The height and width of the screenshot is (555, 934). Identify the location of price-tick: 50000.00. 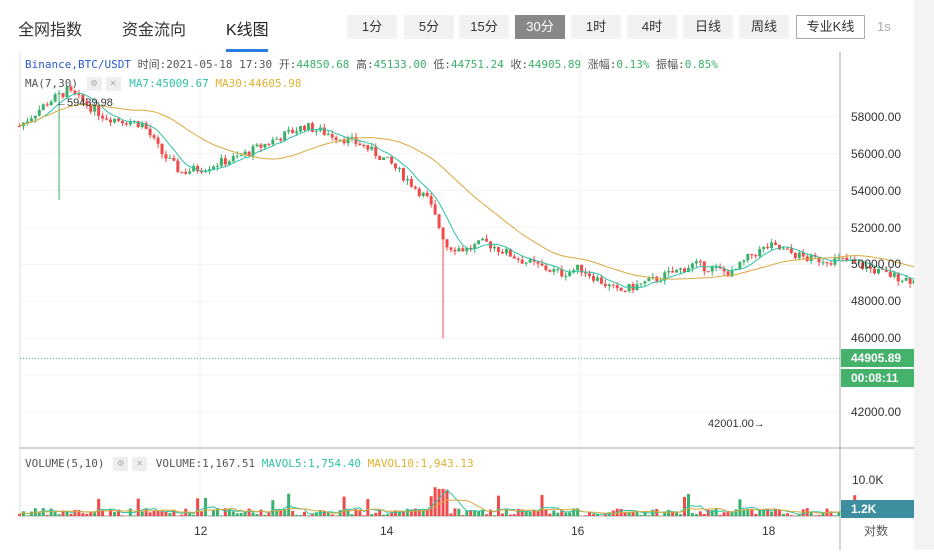
(876, 264).